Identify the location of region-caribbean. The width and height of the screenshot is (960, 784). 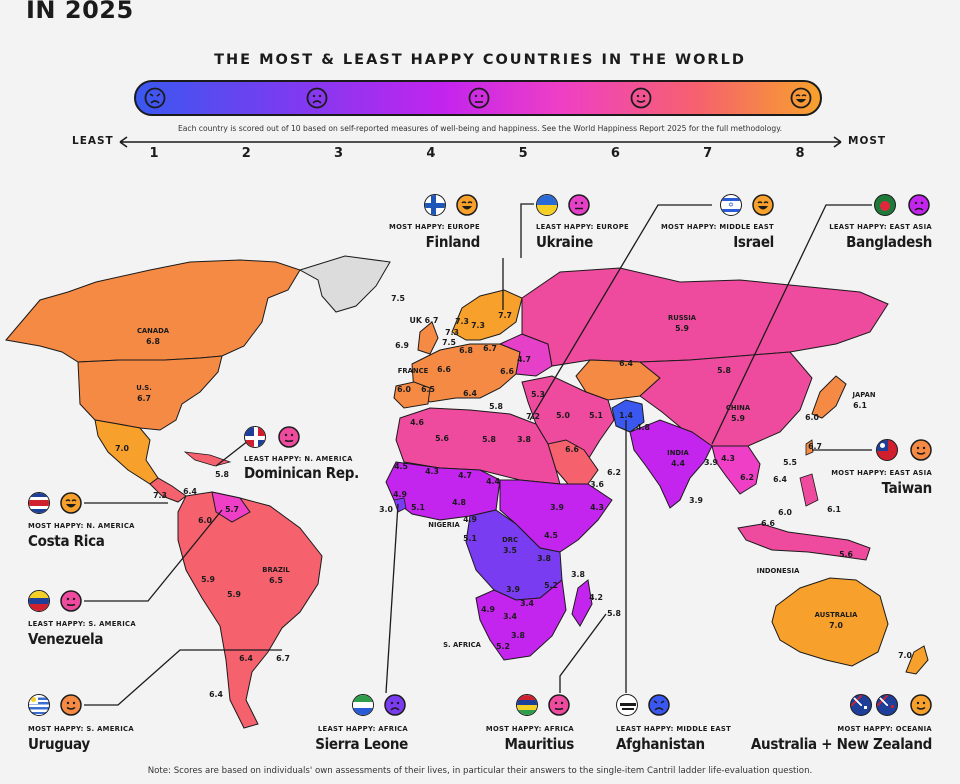
(207, 459).